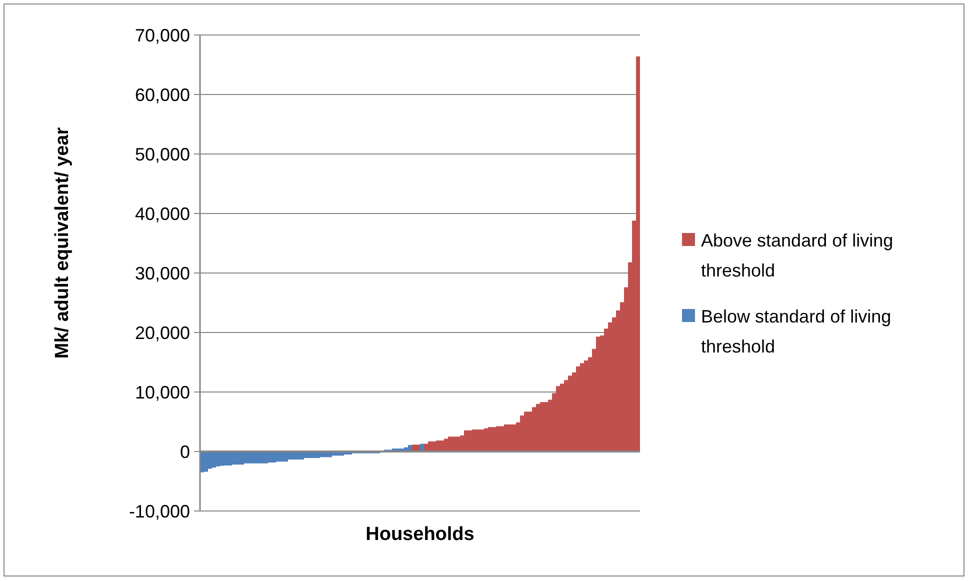  I want to click on y-axis-title: Mk/ adult equivalent/ year, so click(62, 242).